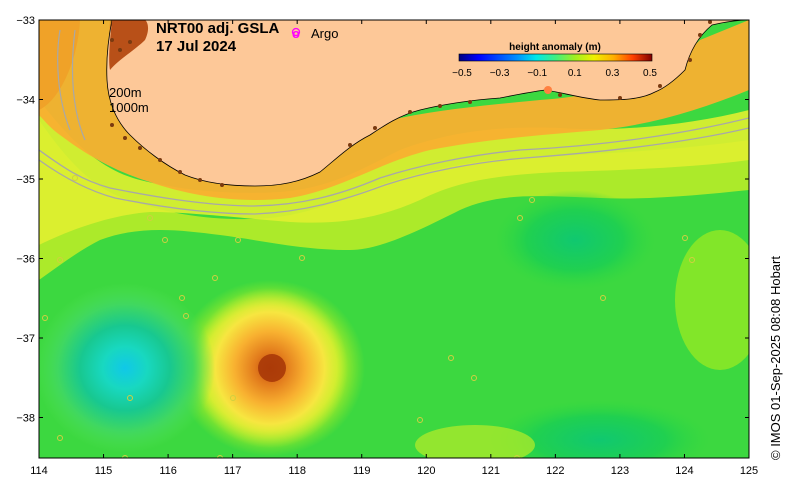 This screenshot has width=791, height=492. I want to click on x-tick-label: 118, so click(297, 471).